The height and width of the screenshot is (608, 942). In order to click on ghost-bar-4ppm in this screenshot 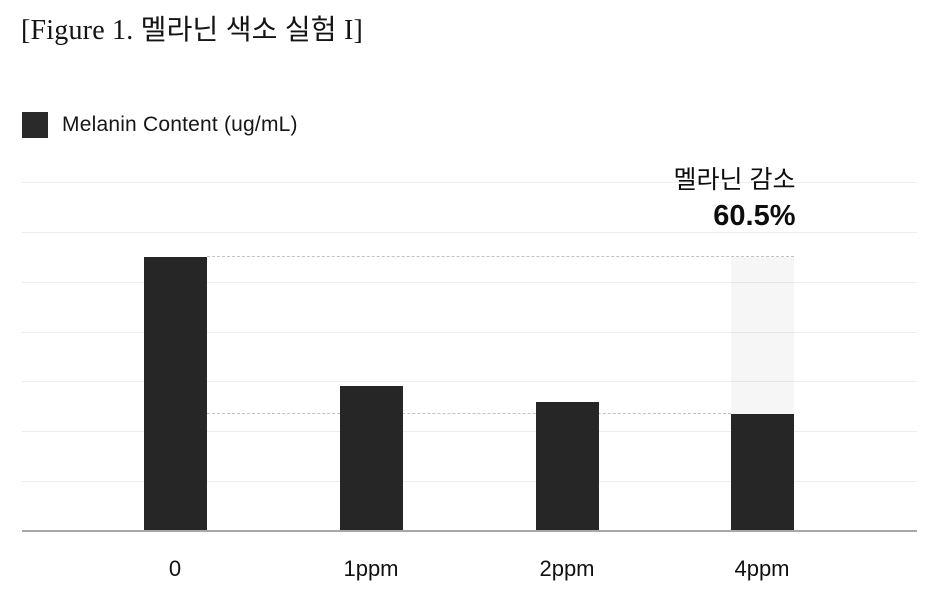, I will do `click(762, 336)`.